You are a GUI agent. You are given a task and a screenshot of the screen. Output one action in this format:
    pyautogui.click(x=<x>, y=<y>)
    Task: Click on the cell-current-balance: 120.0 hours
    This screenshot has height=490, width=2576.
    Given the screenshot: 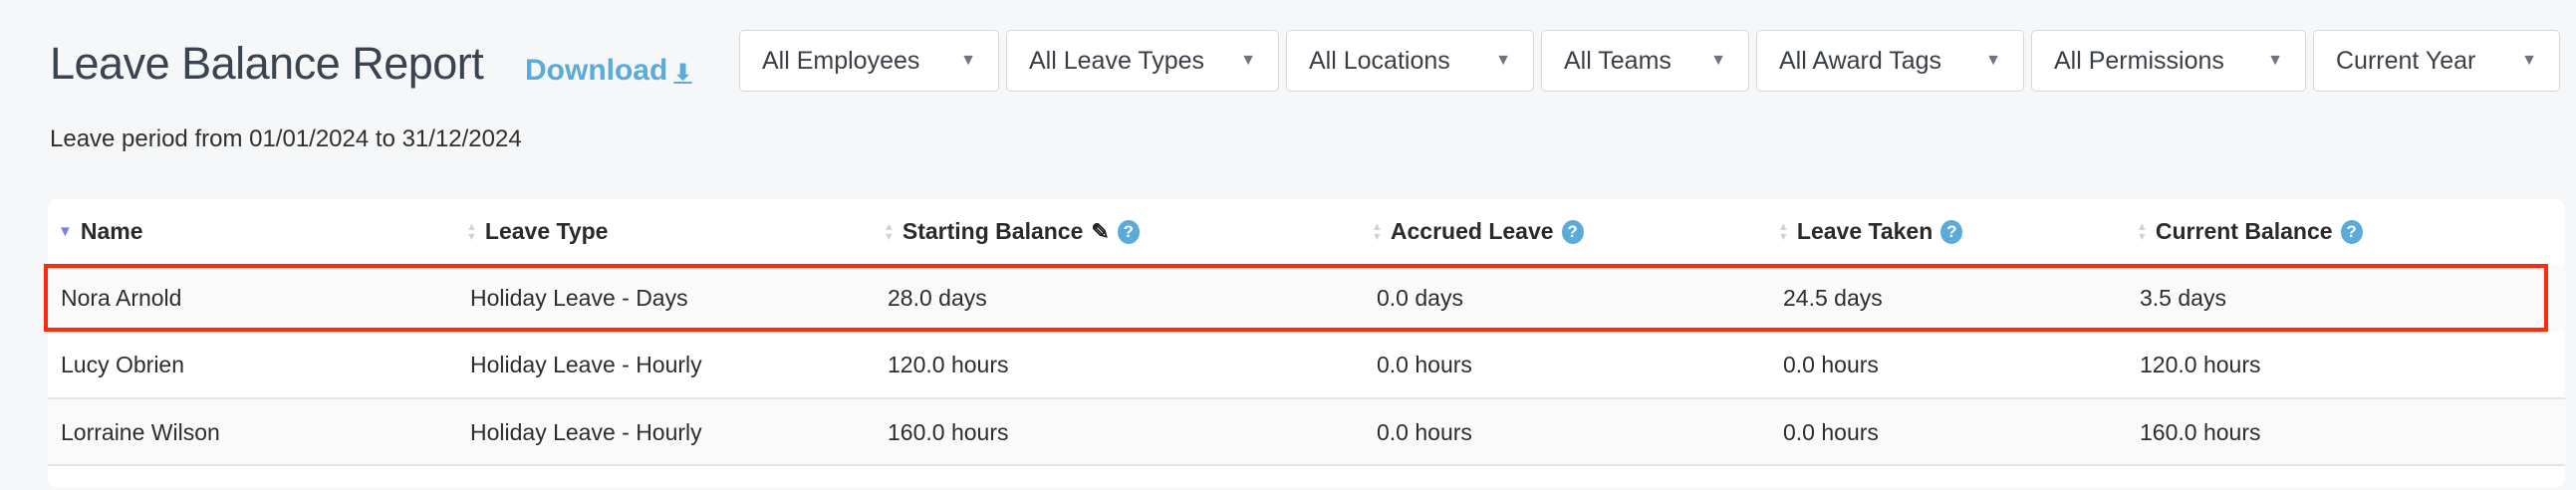 What is the action you would take?
    pyautogui.click(x=2200, y=364)
    